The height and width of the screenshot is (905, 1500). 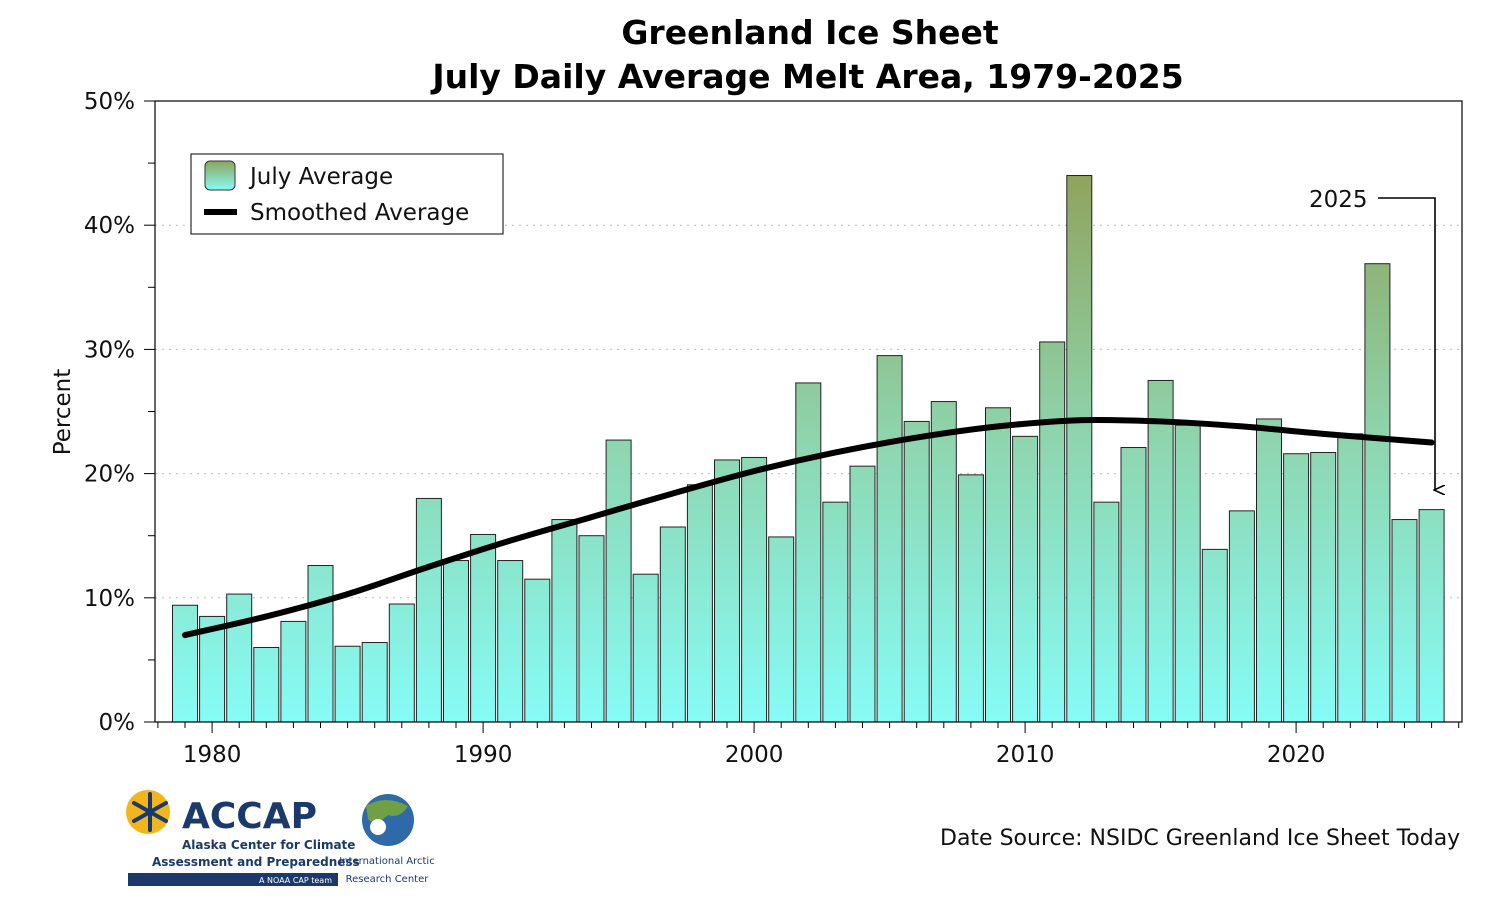 What do you see at coordinates (1133, 585) in the screenshot?
I see `bar-2014` at bounding box center [1133, 585].